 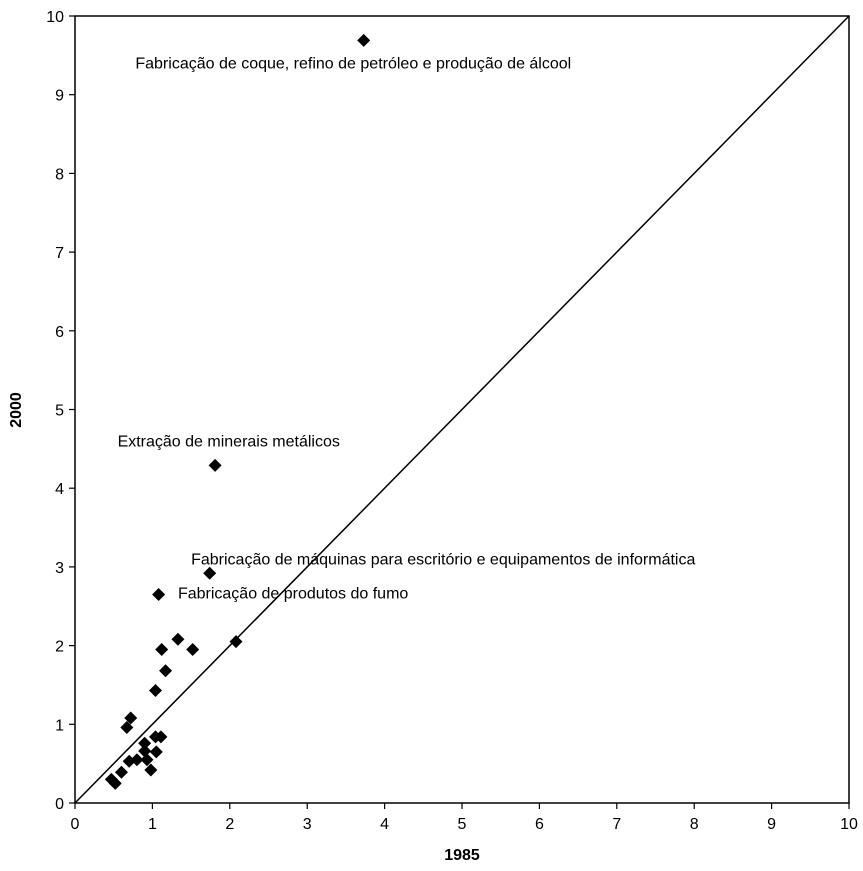 I want to click on y-tick-label: 4, so click(x=59, y=489).